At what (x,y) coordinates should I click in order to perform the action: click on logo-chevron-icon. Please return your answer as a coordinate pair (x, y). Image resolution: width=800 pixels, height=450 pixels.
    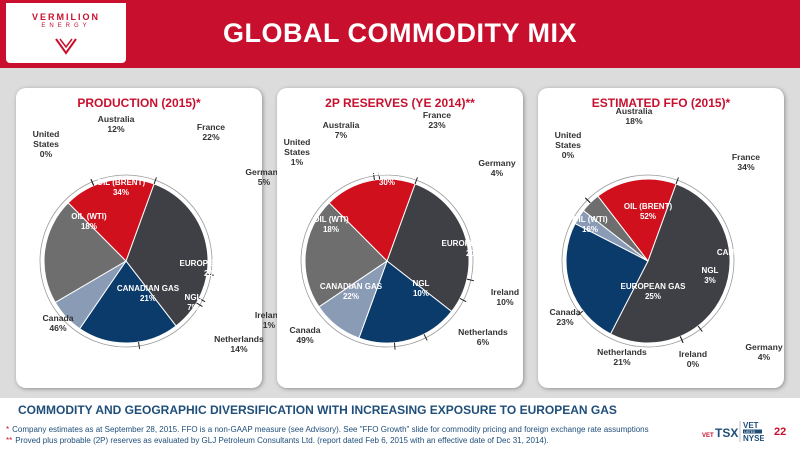
    Looking at the image, I should click on (66, 46).